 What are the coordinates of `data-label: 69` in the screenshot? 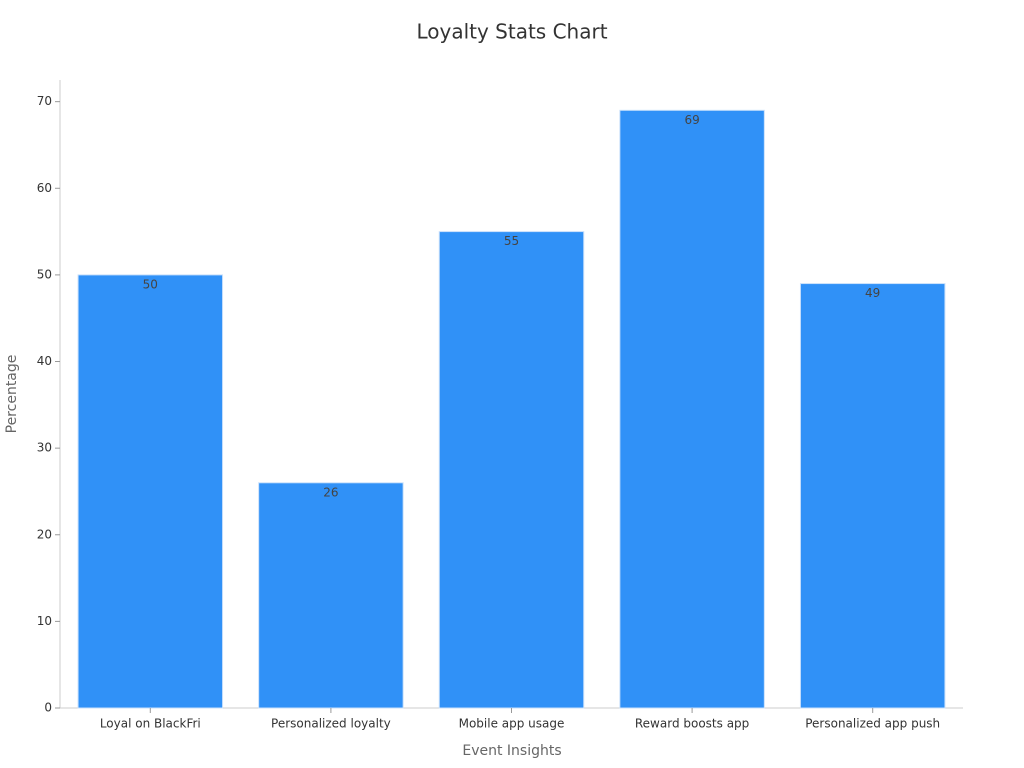 It's located at (691, 120).